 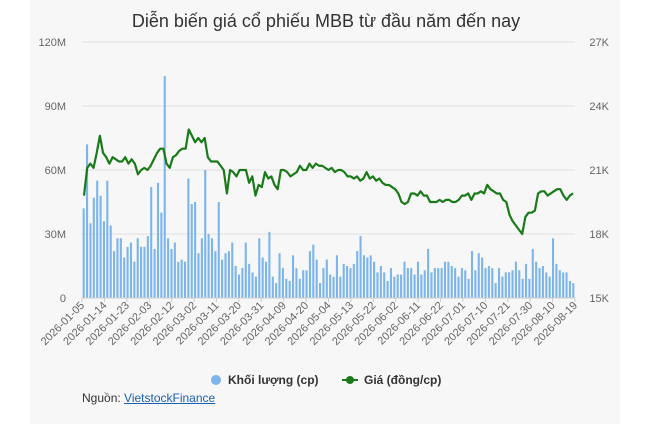 What do you see at coordinates (273, 380) in the screenshot?
I see `legend-volume-label: Khối lượng (cp)` at bounding box center [273, 380].